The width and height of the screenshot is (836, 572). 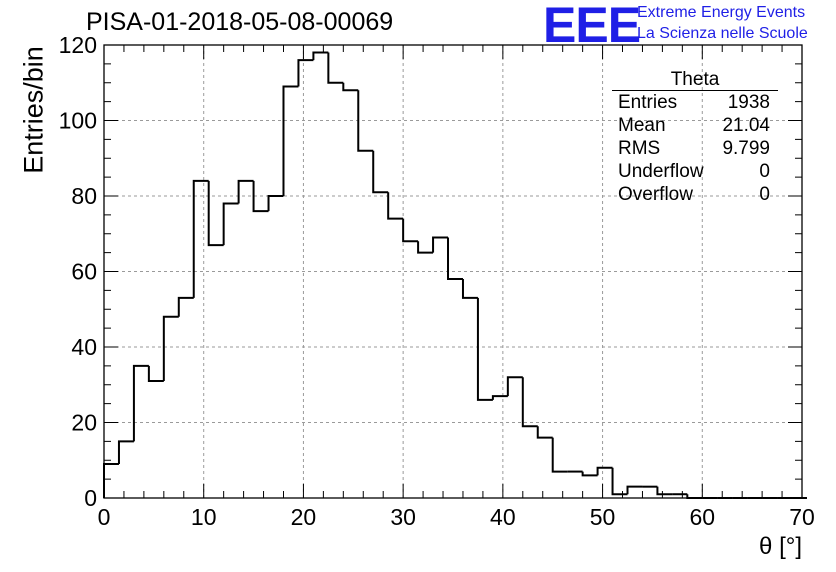 What do you see at coordinates (90, 498) in the screenshot?
I see `y-tick-label: 0` at bounding box center [90, 498].